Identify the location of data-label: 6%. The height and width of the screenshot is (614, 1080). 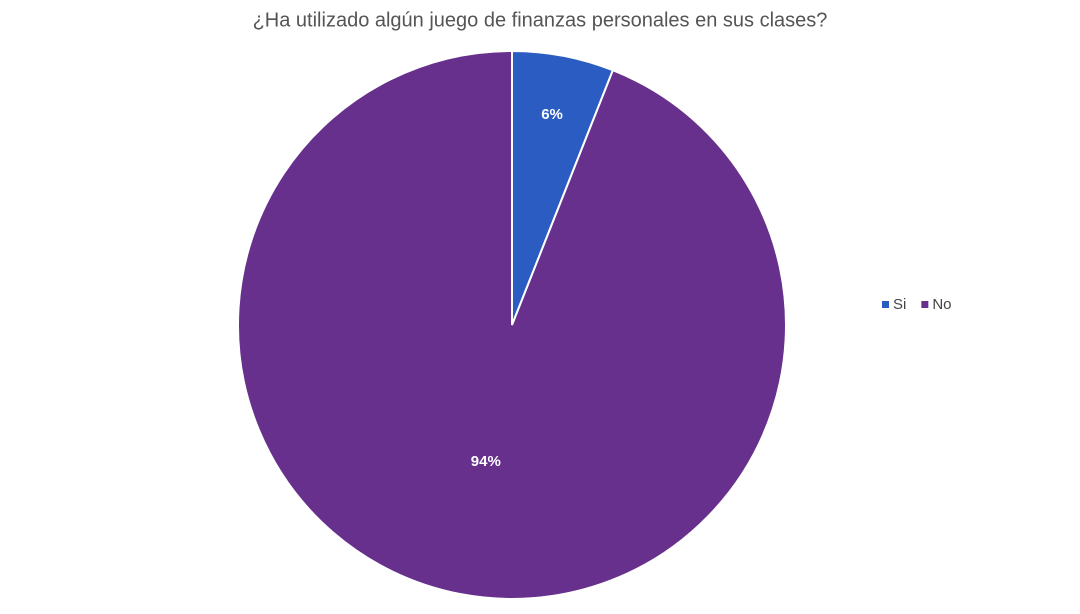
(552, 114).